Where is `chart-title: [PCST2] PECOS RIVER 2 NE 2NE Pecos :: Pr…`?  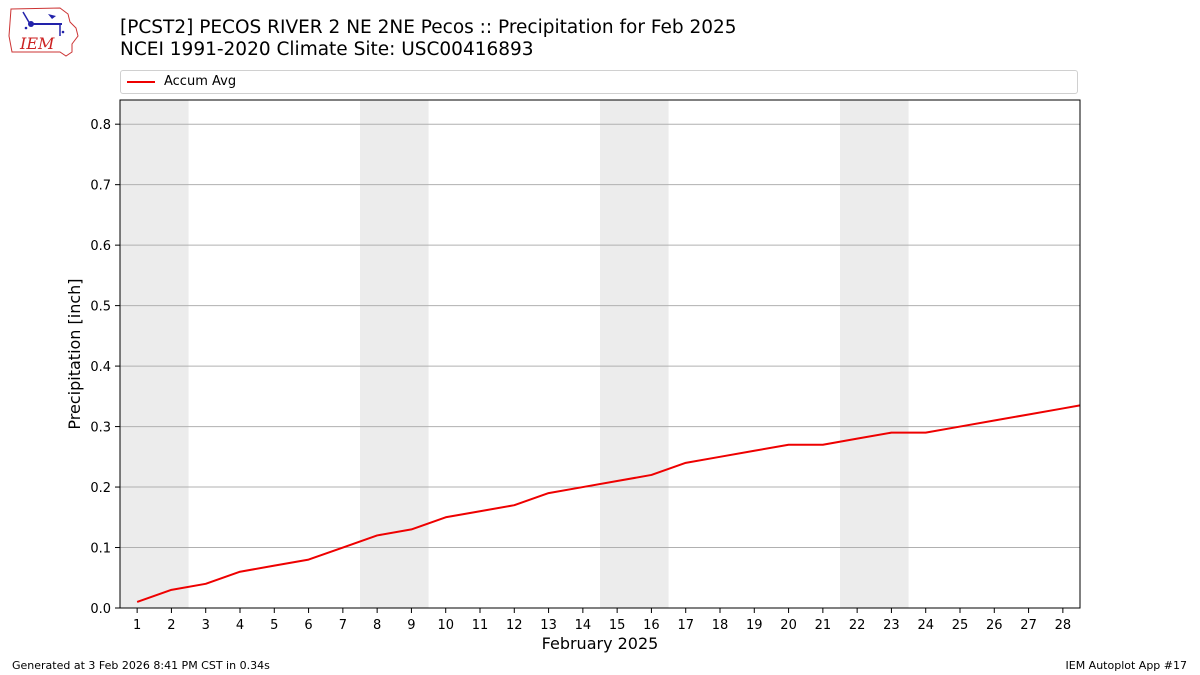
chart-title: [PCST2] PECOS RIVER 2 NE 2NE Pecos :: Pr… is located at coordinates (428, 39).